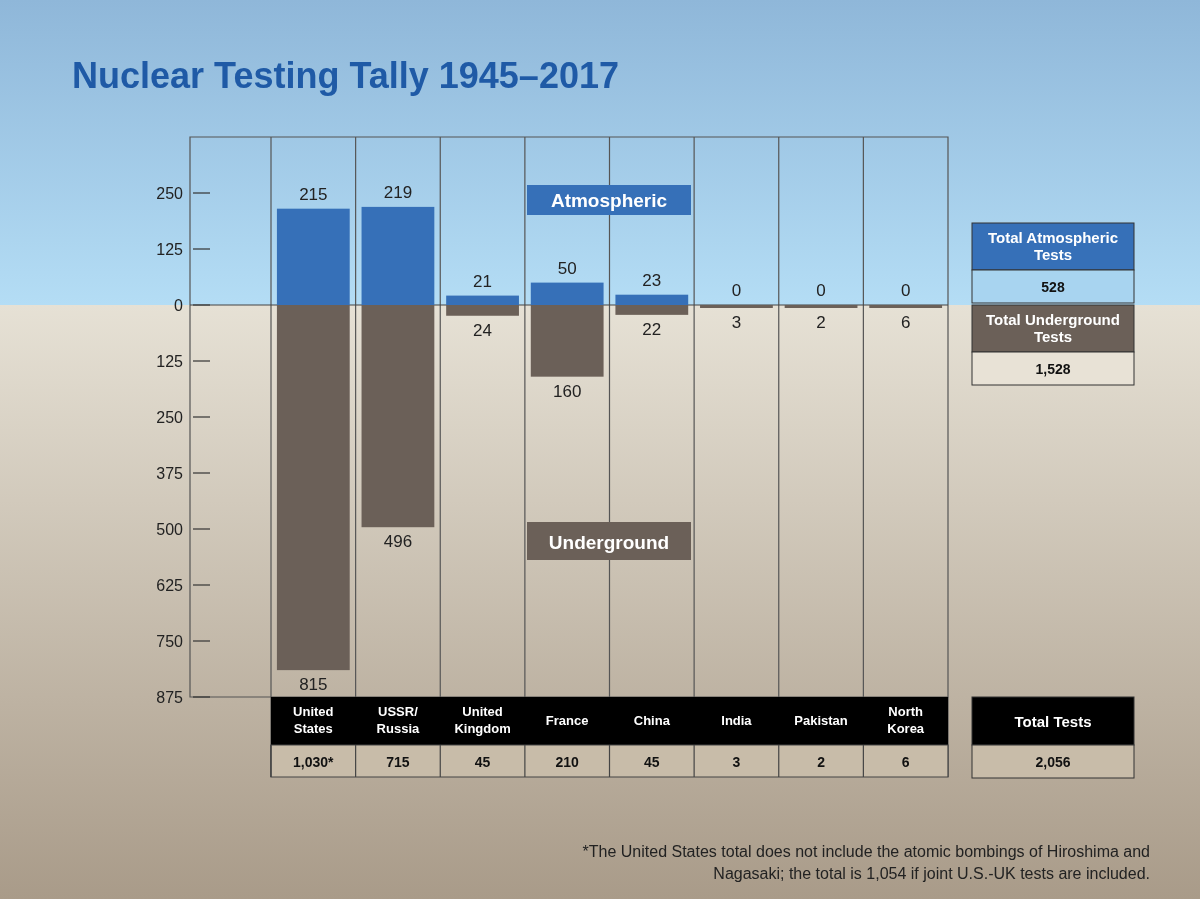 The width and height of the screenshot is (1200, 899). I want to click on y2-tick-label: 375, so click(170, 473).